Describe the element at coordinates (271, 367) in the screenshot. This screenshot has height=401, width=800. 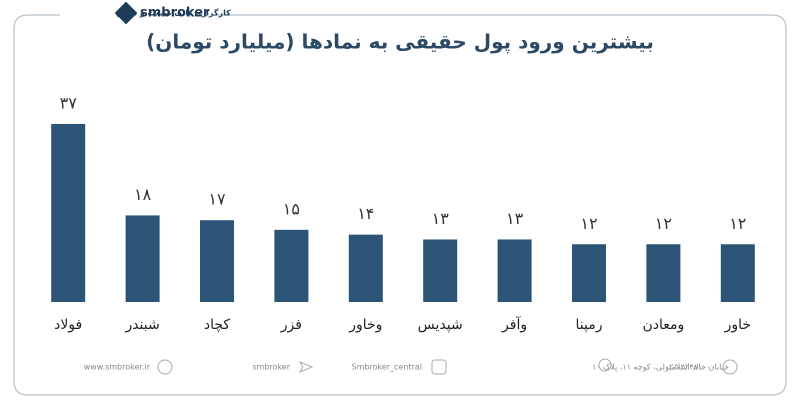
I see `telegram: smbroker` at that location.